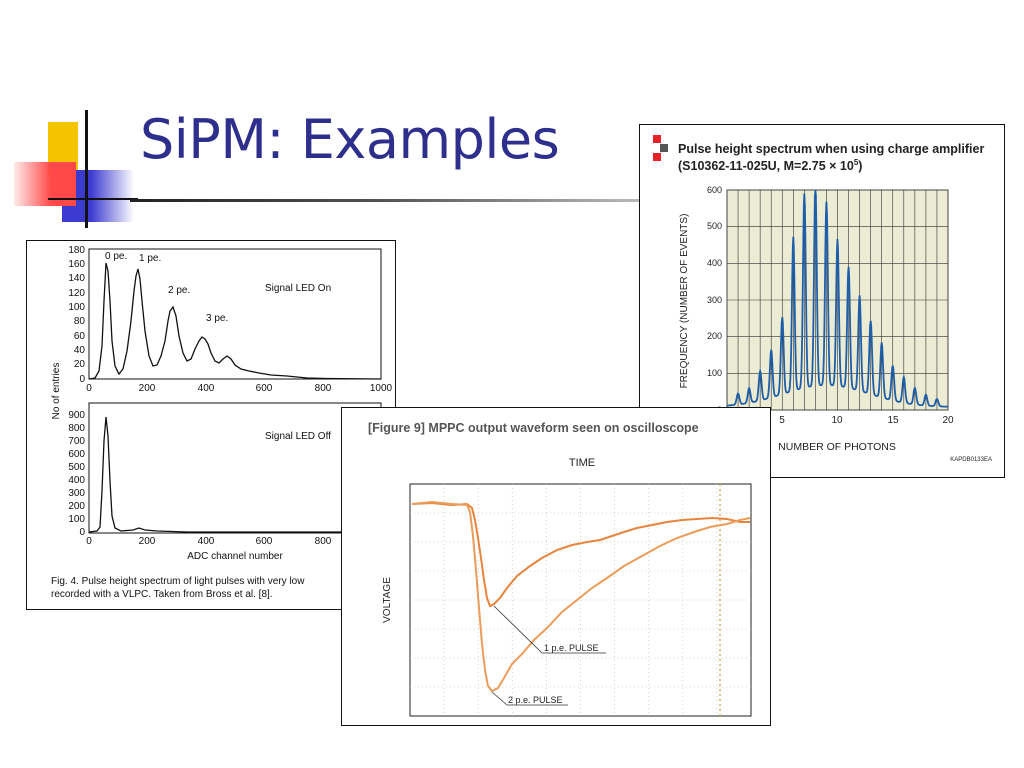 The height and width of the screenshot is (768, 1024). Describe the element at coordinates (782, 420) in the screenshot. I see `right-x-tick: 5` at that location.